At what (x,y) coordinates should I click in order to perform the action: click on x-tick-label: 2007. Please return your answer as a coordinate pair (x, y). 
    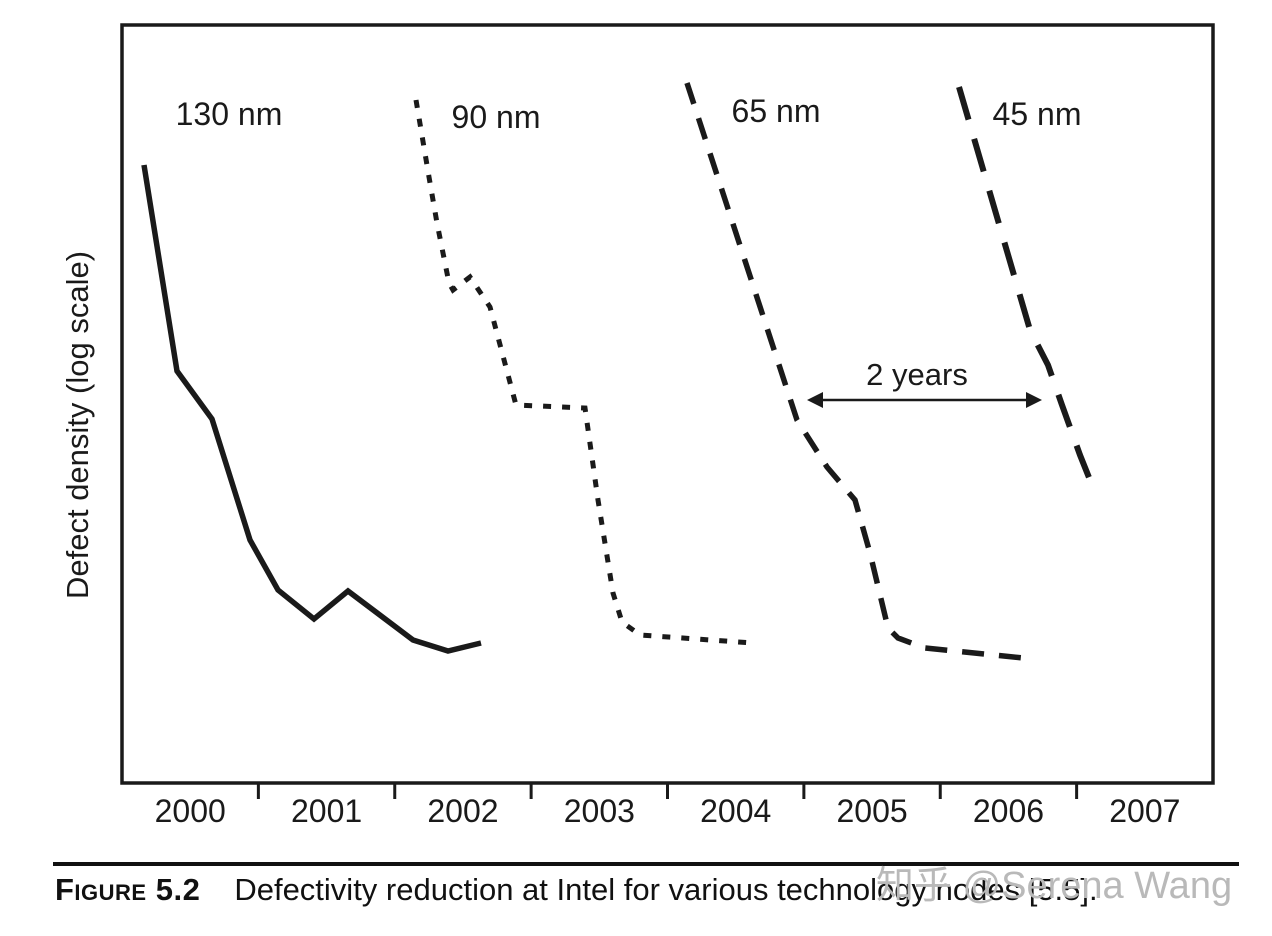
    Looking at the image, I should click on (1144, 811).